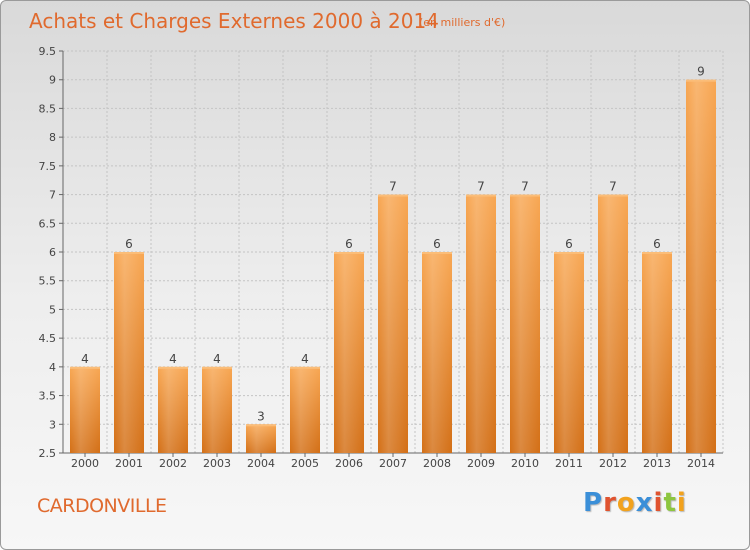 This screenshot has width=750, height=550. Describe the element at coordinates (52, 195) in the screenshot. I see `y-tick-label: 7` at that location.